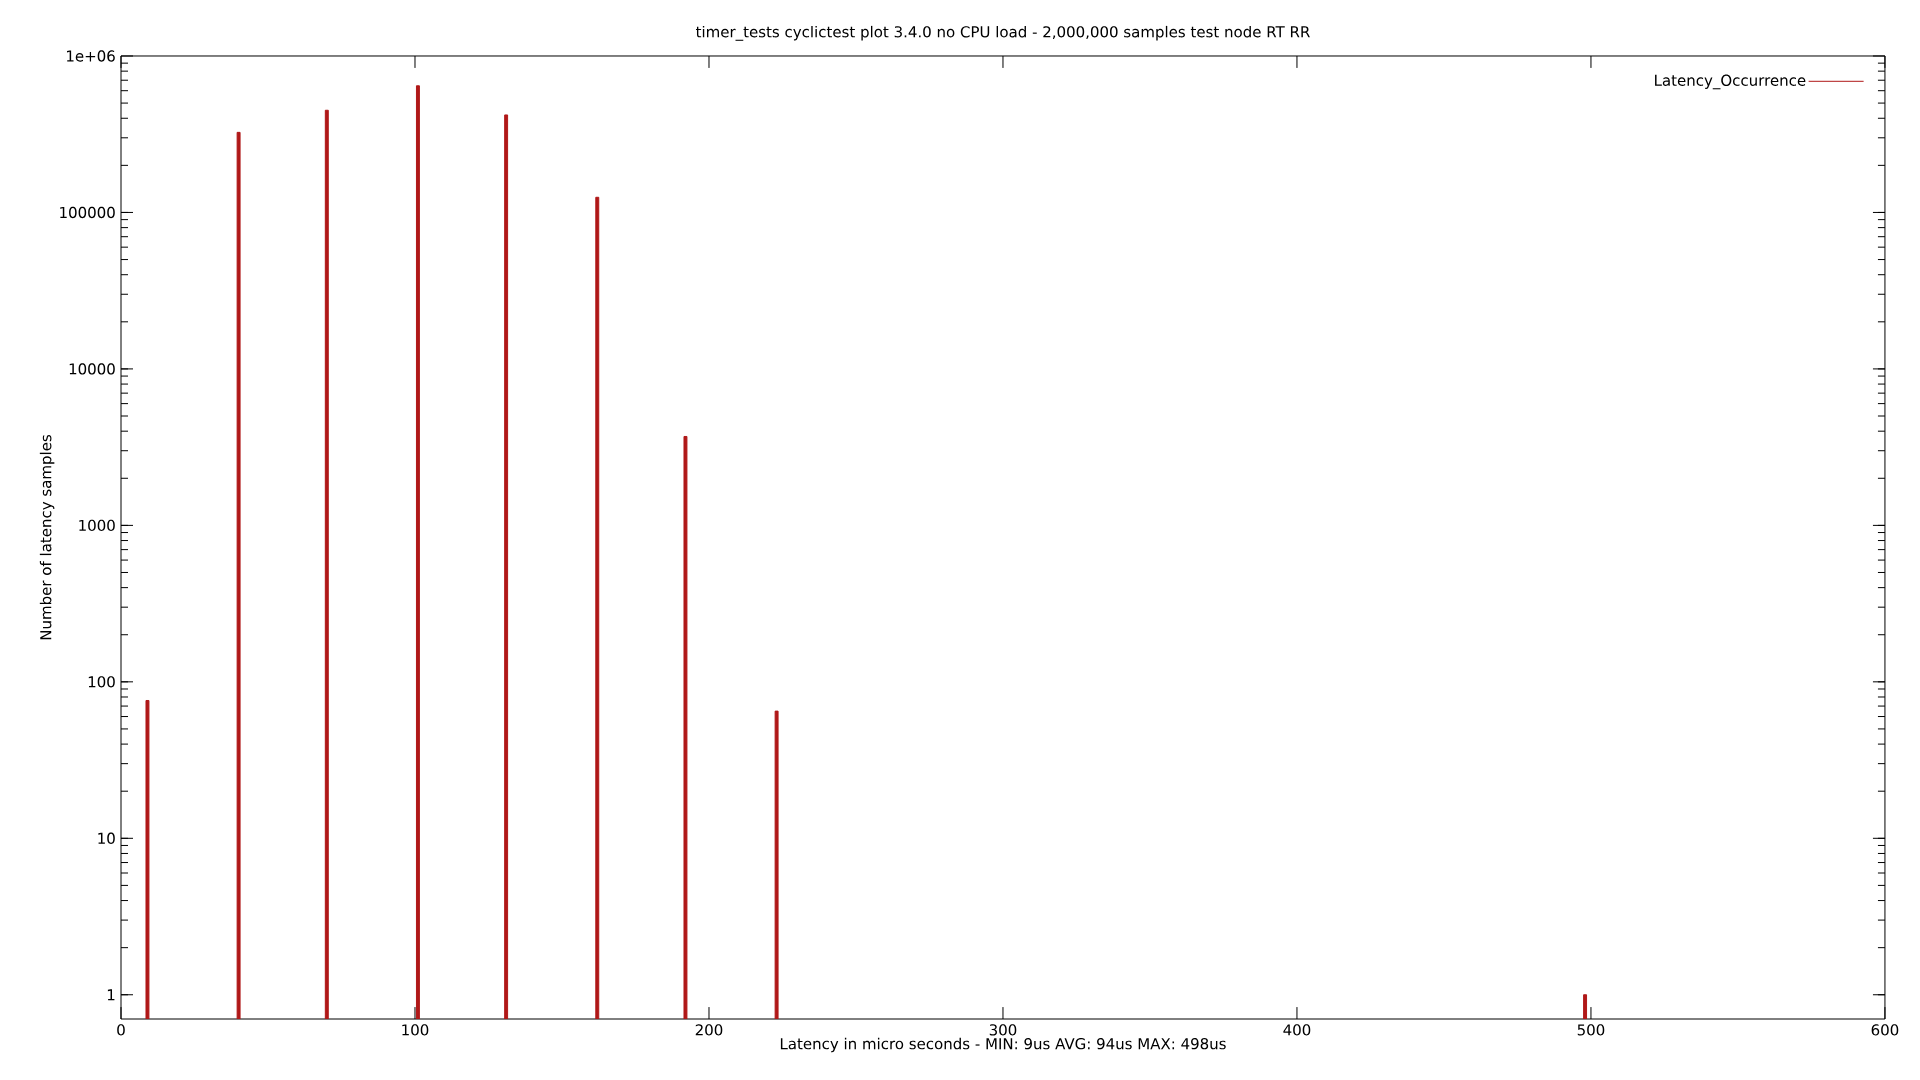 The width and height of the screenshot is (1920, 1080). I want to click on x-tick-label: 500, so click(1591, 1030).